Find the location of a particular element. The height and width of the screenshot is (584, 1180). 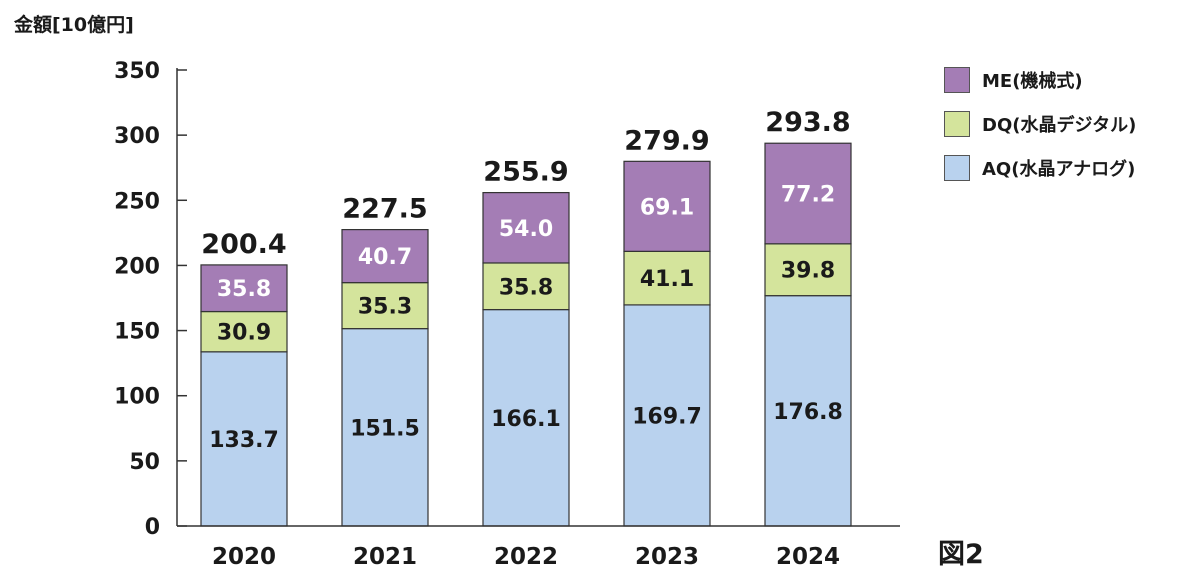

x-tick-label-2022: 2022 is located at coordinates (526, 557).